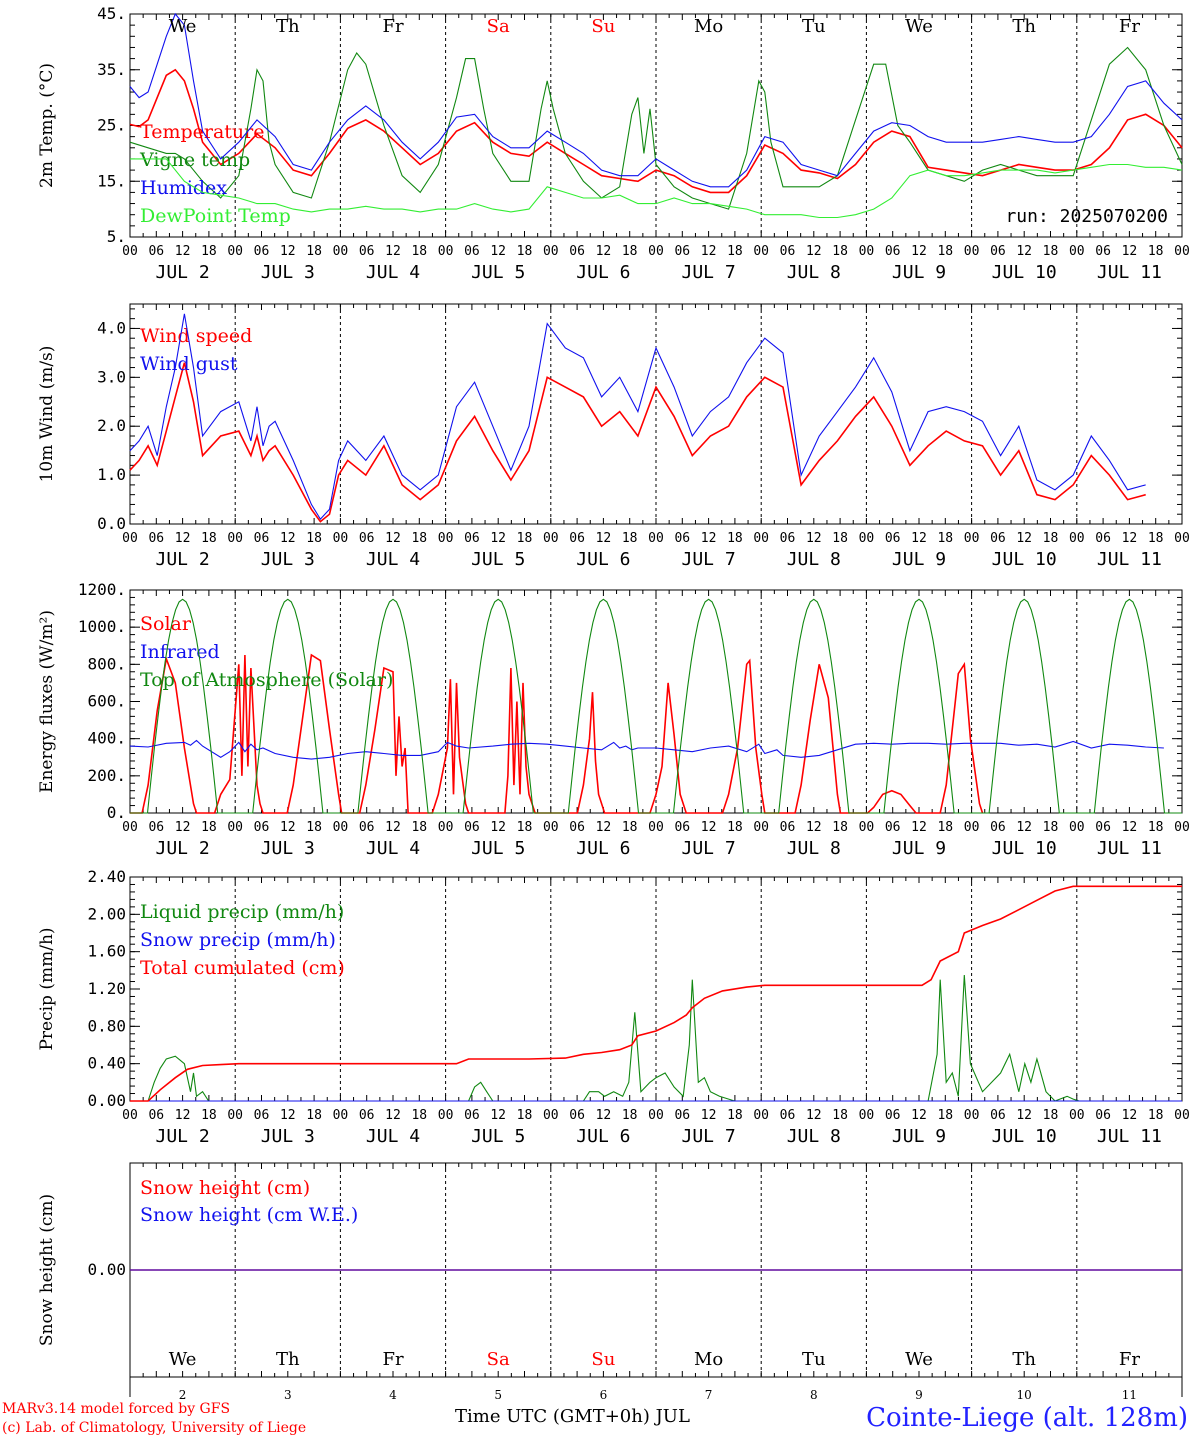 This screenshot has width=1194, height=1440. I want to click on y-tick-label: 0.40, so click(106, 1063).